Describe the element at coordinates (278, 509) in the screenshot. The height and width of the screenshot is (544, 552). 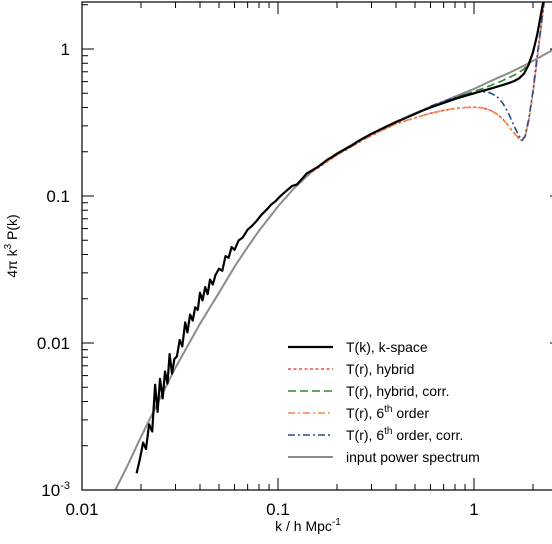
I see `x-tick-label: 0.1` at that location.